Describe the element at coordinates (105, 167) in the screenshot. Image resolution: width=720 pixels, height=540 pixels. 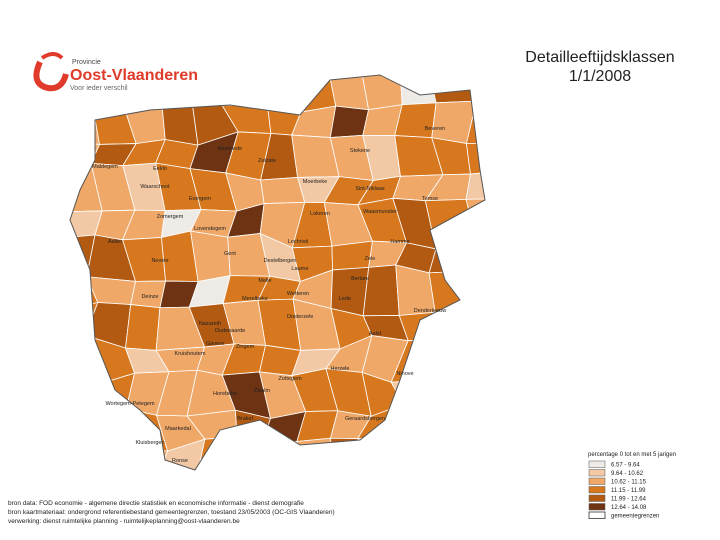
I see `municipality-label: Maldegem` at that location.